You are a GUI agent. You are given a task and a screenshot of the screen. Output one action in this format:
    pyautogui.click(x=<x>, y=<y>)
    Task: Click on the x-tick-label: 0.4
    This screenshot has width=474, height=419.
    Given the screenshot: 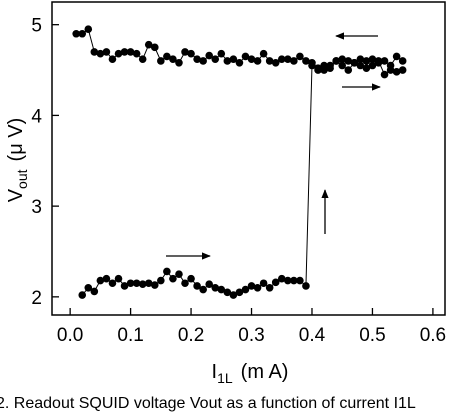 What is the action you would take?
    pyautogui.click(x=312, y=335)
    